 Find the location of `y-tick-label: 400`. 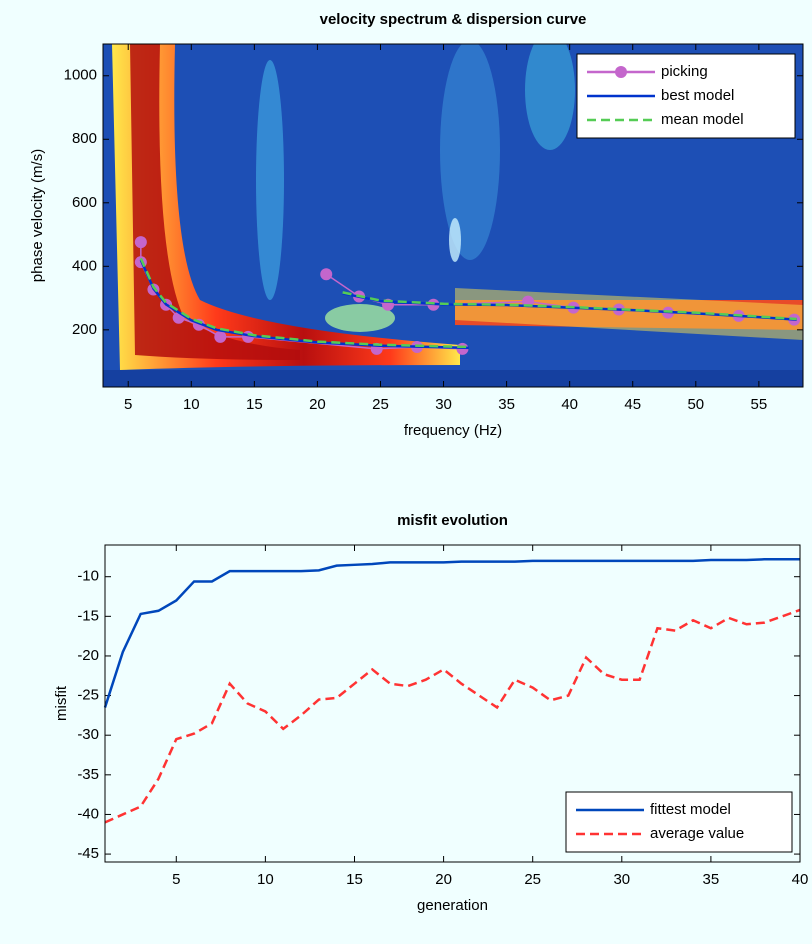

y-tick-label: 400 is located at coordinates (84, 265).